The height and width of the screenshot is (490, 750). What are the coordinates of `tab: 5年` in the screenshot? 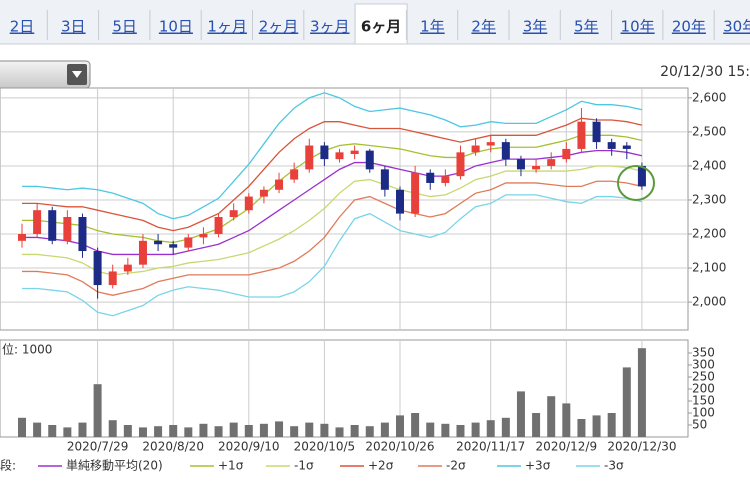 It's located at (586, 27).